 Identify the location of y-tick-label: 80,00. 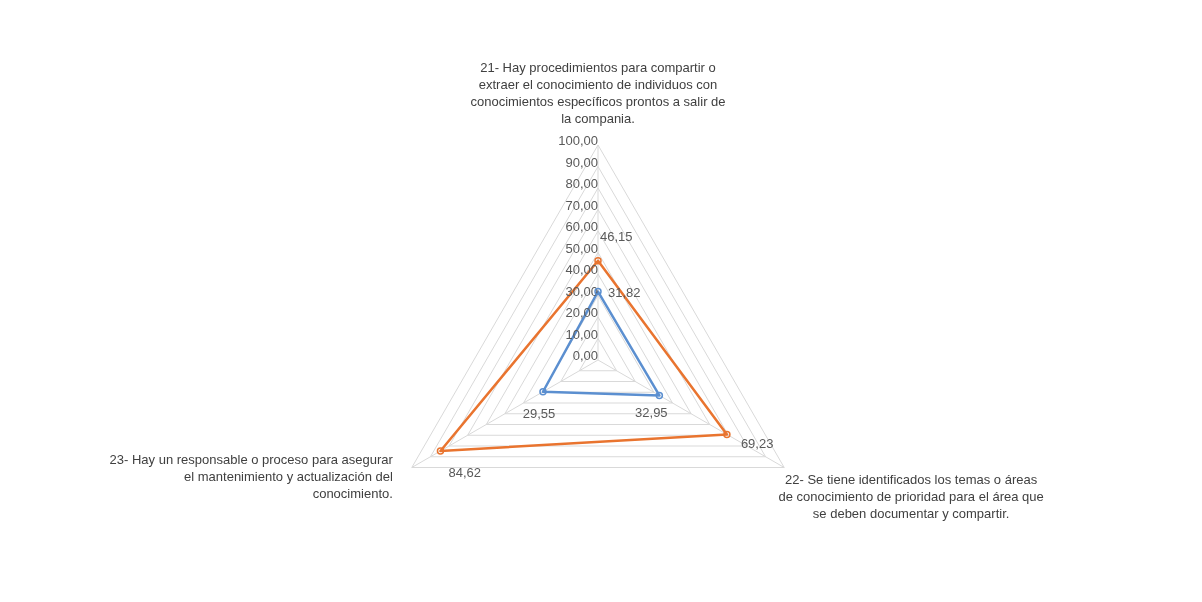
(581, 183).